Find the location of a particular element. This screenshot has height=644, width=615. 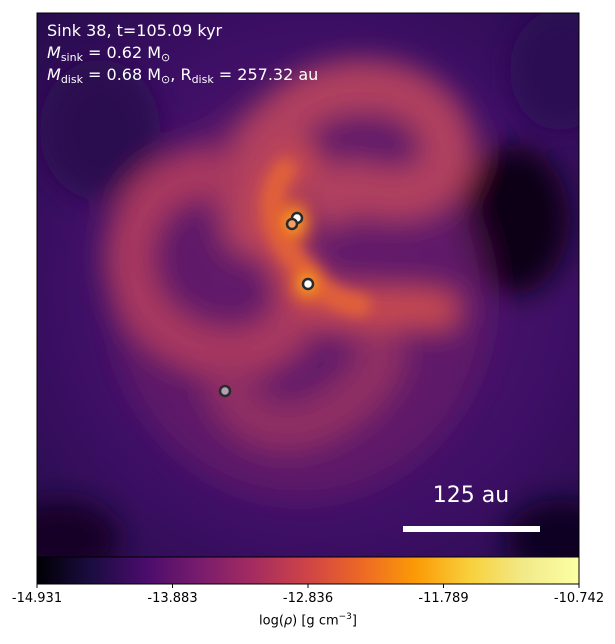

colorbar-tick-label: -12.836 is located at coordinates (308, 598).